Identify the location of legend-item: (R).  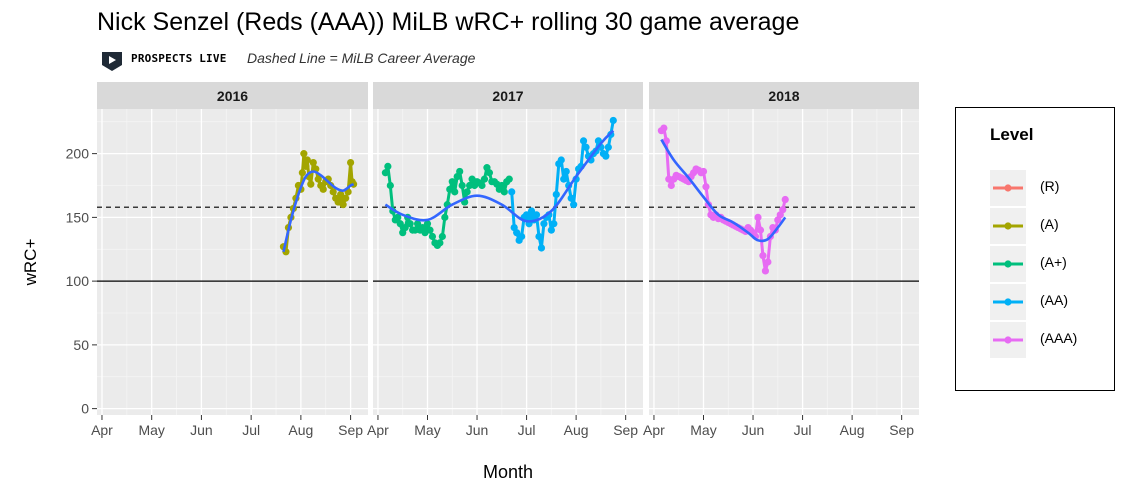
(1055, 188).